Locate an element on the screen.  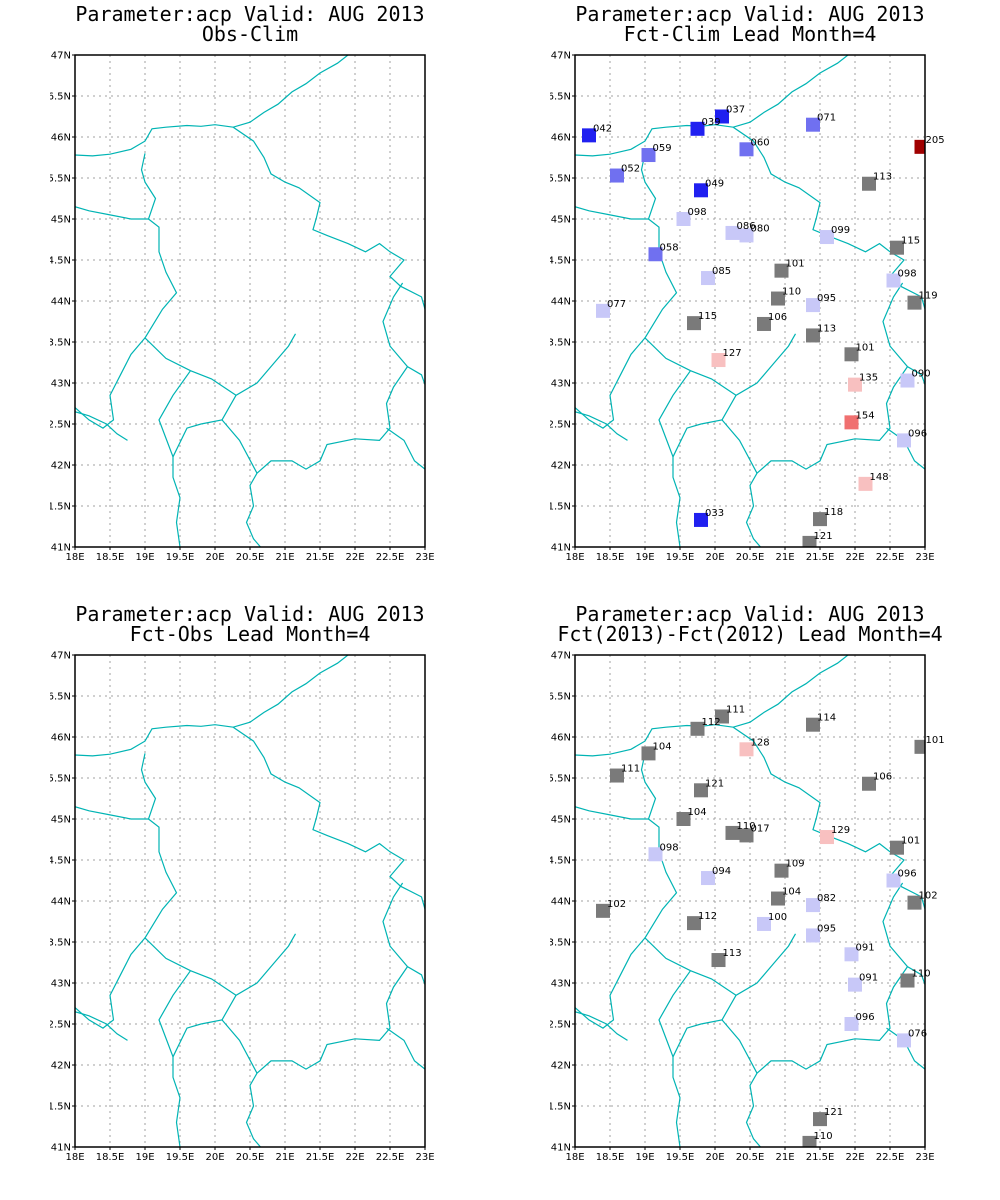
station-label: 095 is located at coordinates (826, 928).